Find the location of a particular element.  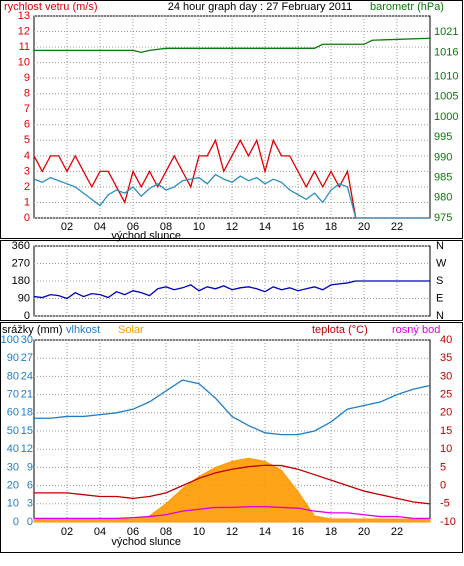

y2-tick-label: 25 is located at coordinates (446, 395).